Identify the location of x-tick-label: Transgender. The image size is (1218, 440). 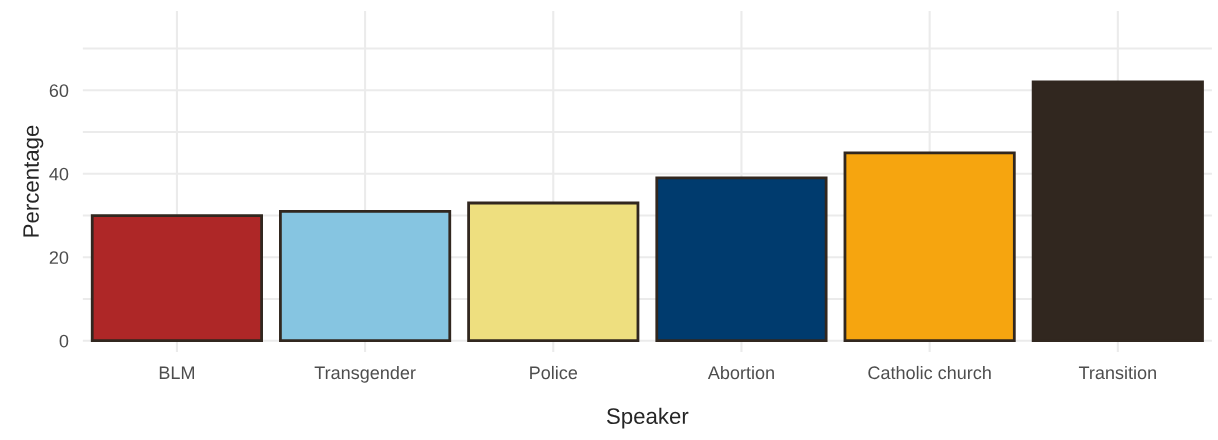
(365, 374).